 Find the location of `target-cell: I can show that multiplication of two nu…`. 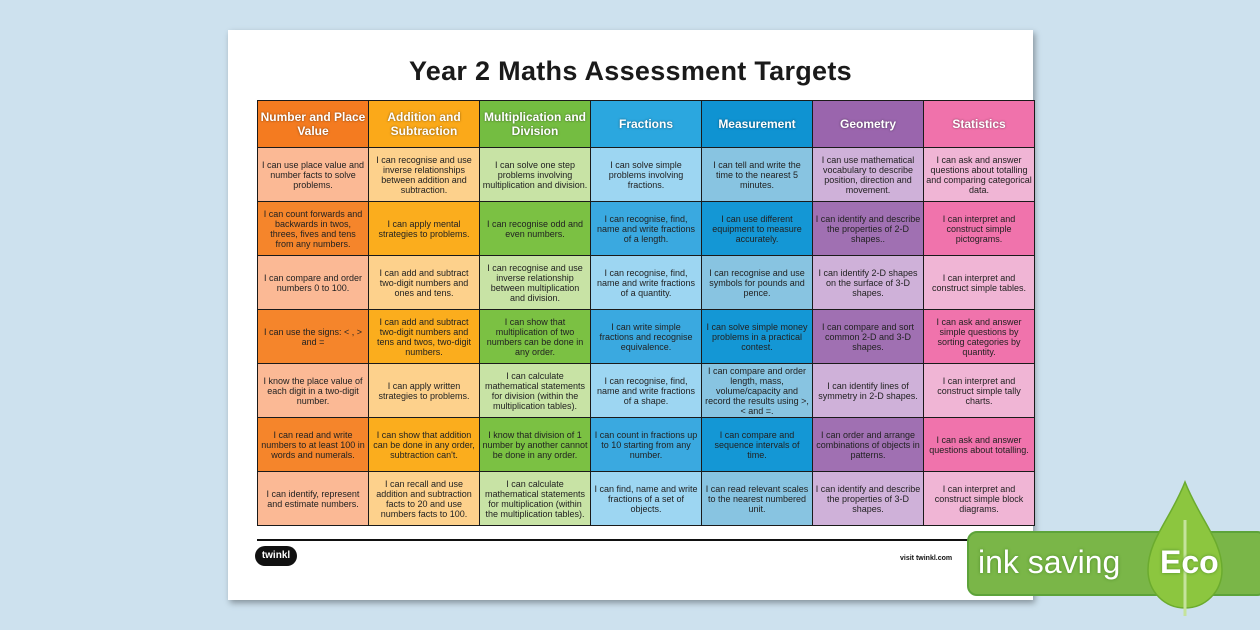

target-cell: I can show that multiplication of two nu… is located at coordinates (535, 336).